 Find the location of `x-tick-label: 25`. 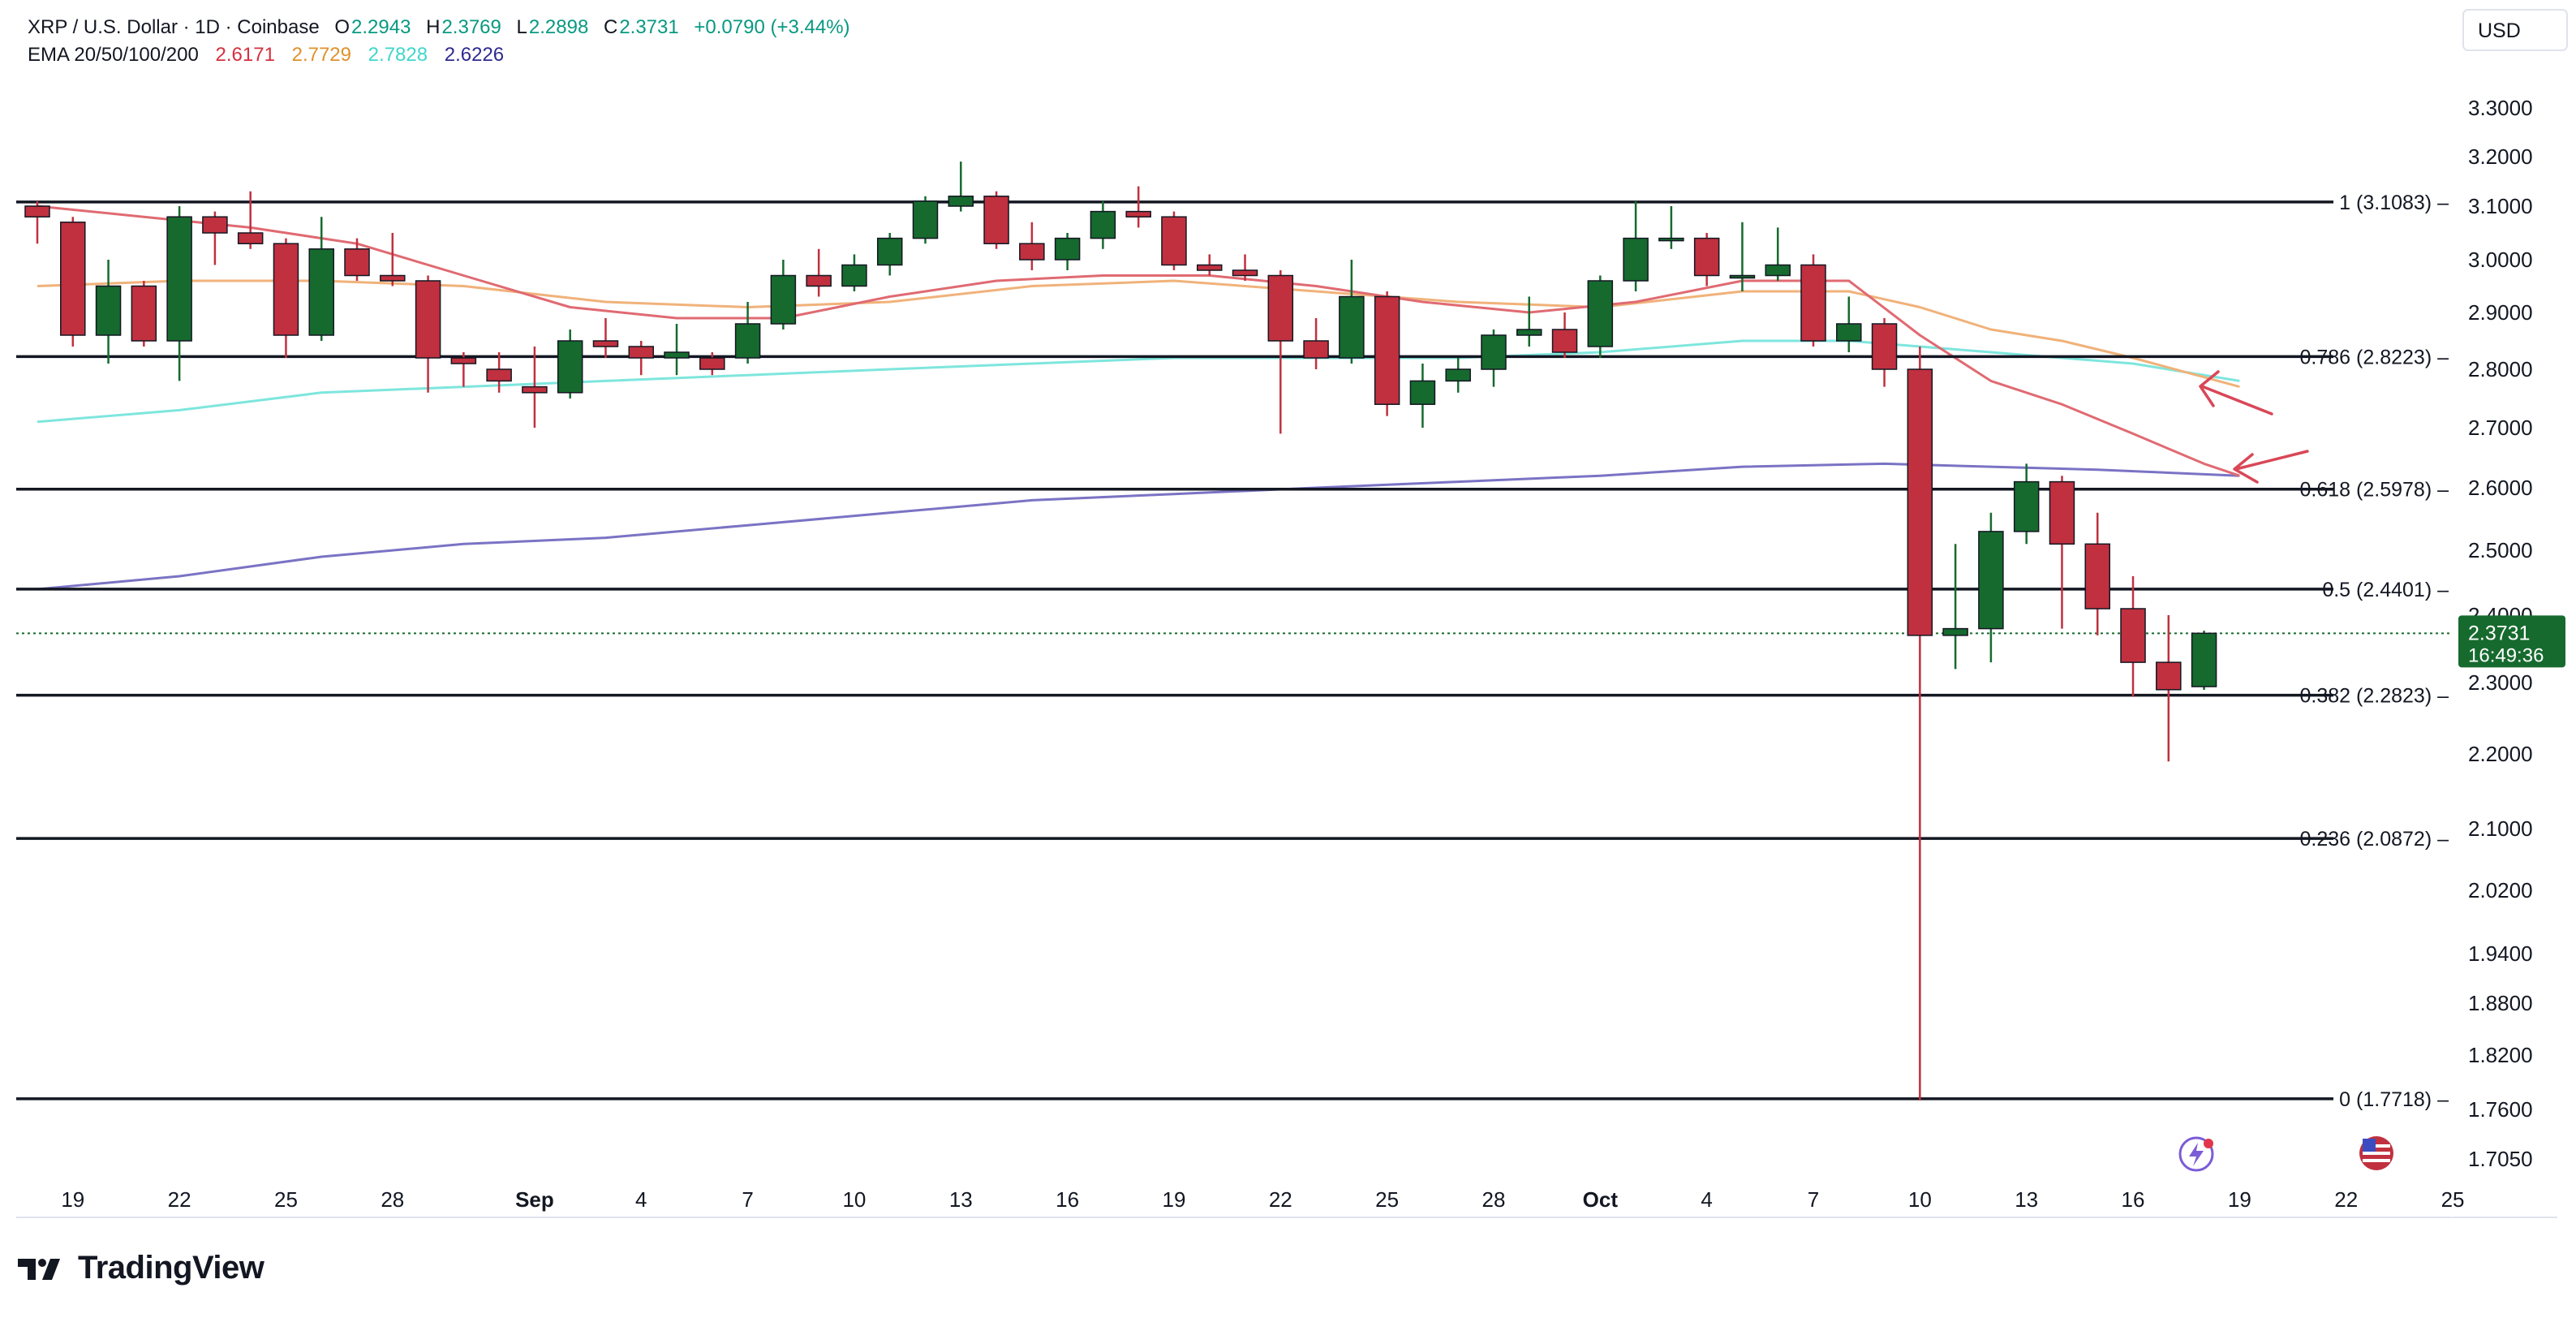

x-tick-label: 25 is located at coordinates (286, 1199).